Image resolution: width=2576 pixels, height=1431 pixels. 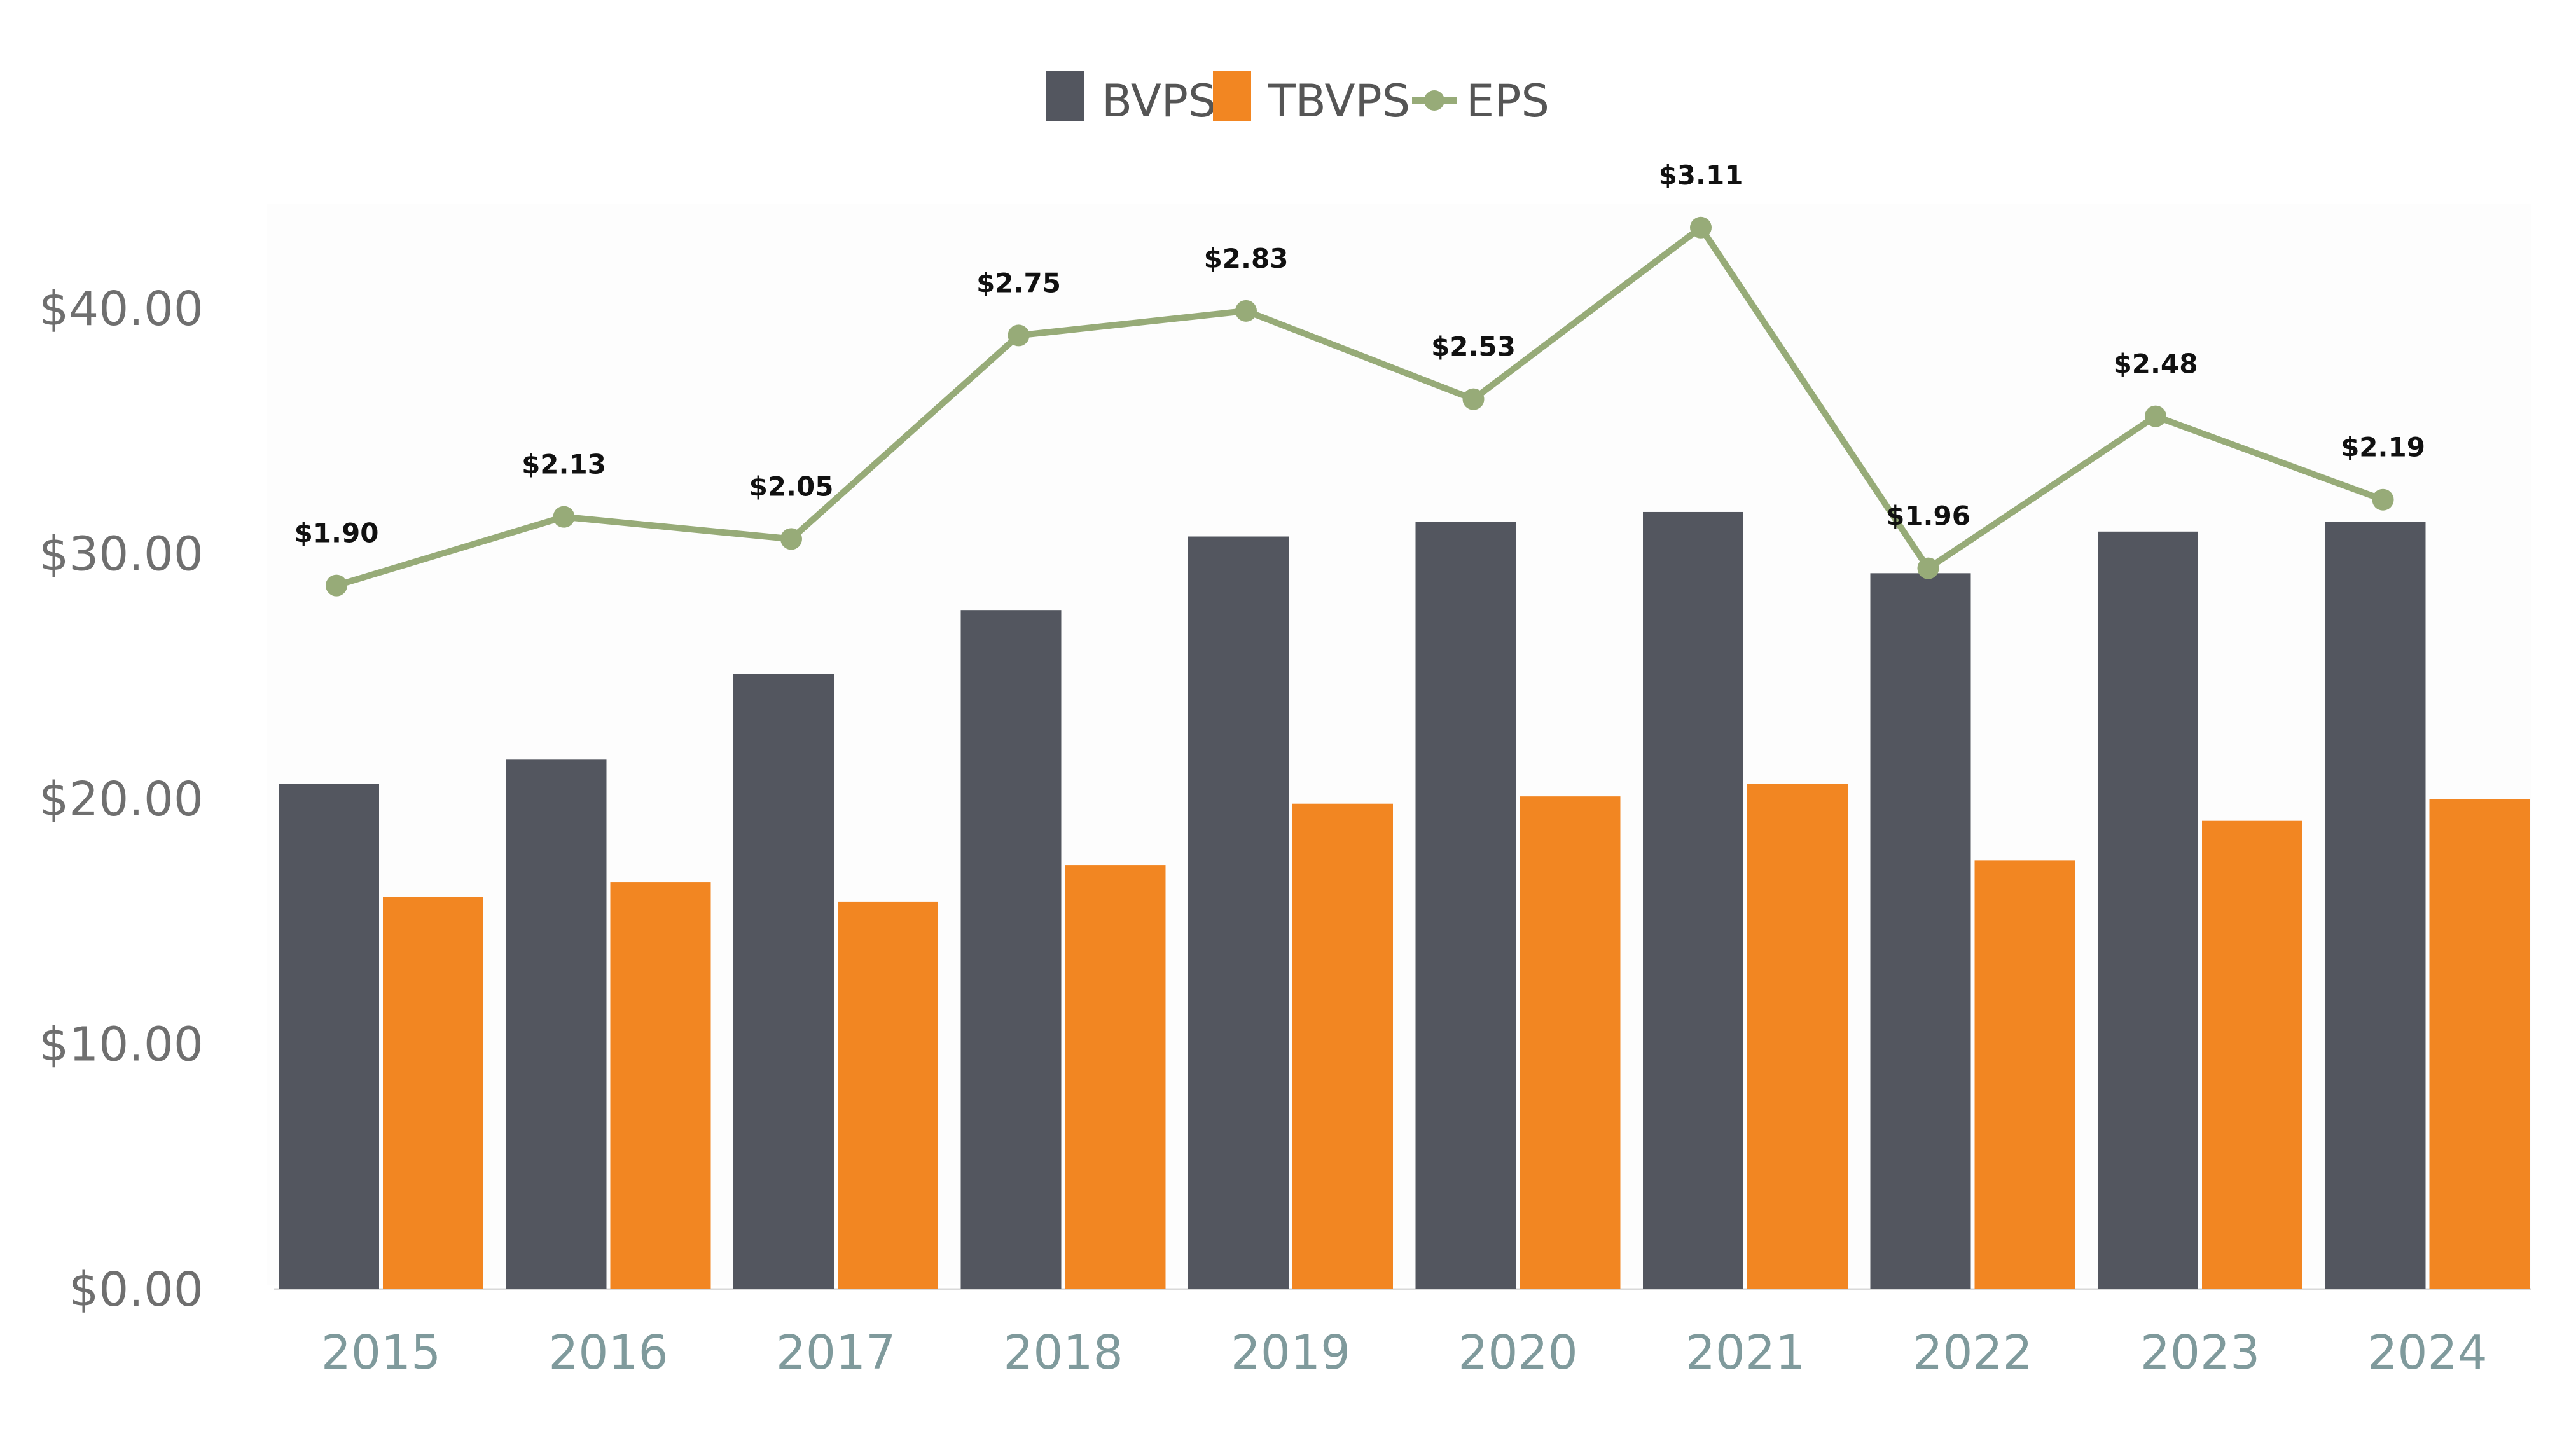 I want to click on legend-label-tbvps: TBVPS, so click(x=1339, y=101).